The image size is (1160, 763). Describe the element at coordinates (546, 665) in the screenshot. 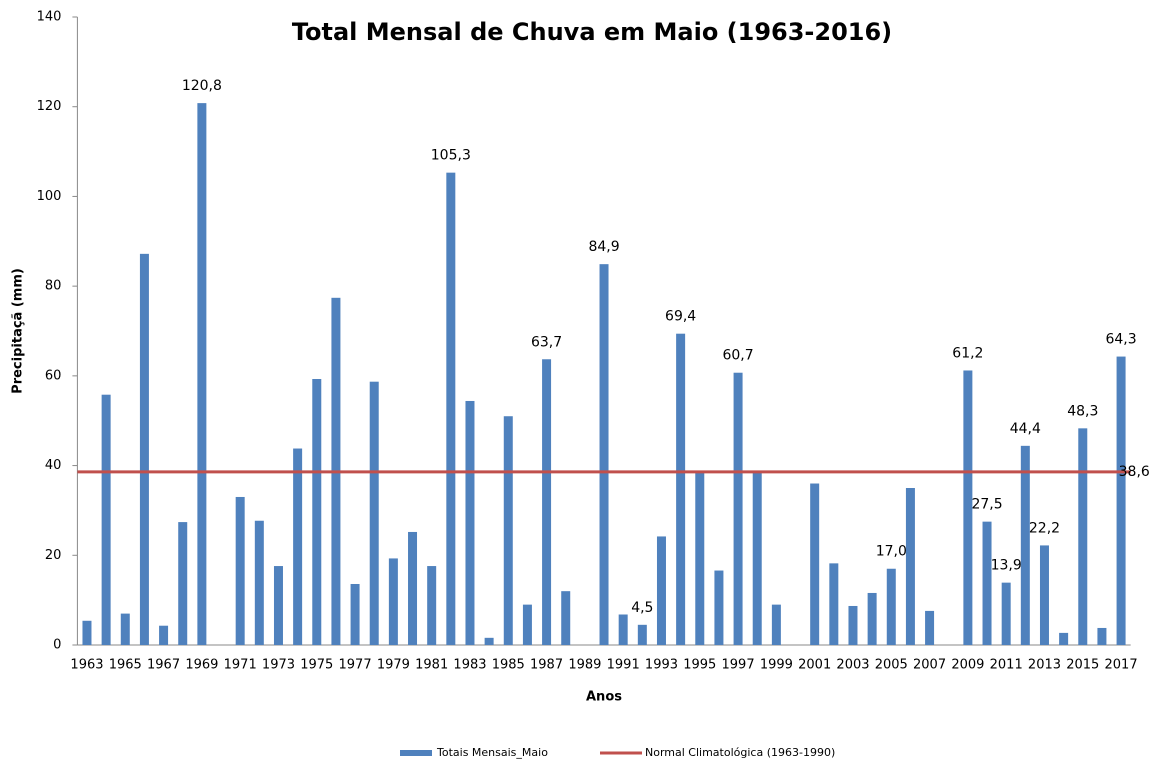

I see `x-tick-label: 1987` at that location.